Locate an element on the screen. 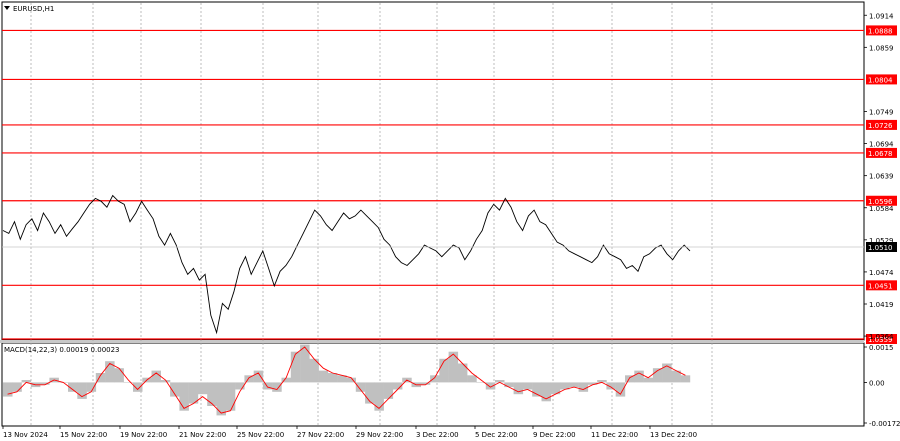 This screenshot has width=900, height=441. price-tick-label: 1.0584 is located at coordinates (881, 209).